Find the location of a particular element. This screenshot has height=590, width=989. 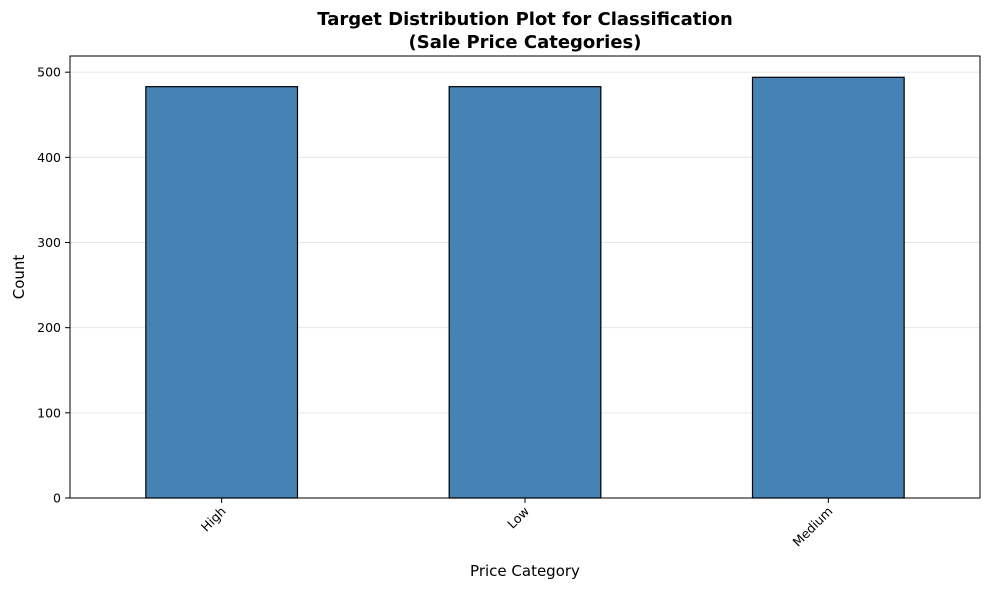

bar-high is located at coordinates (222, 292).